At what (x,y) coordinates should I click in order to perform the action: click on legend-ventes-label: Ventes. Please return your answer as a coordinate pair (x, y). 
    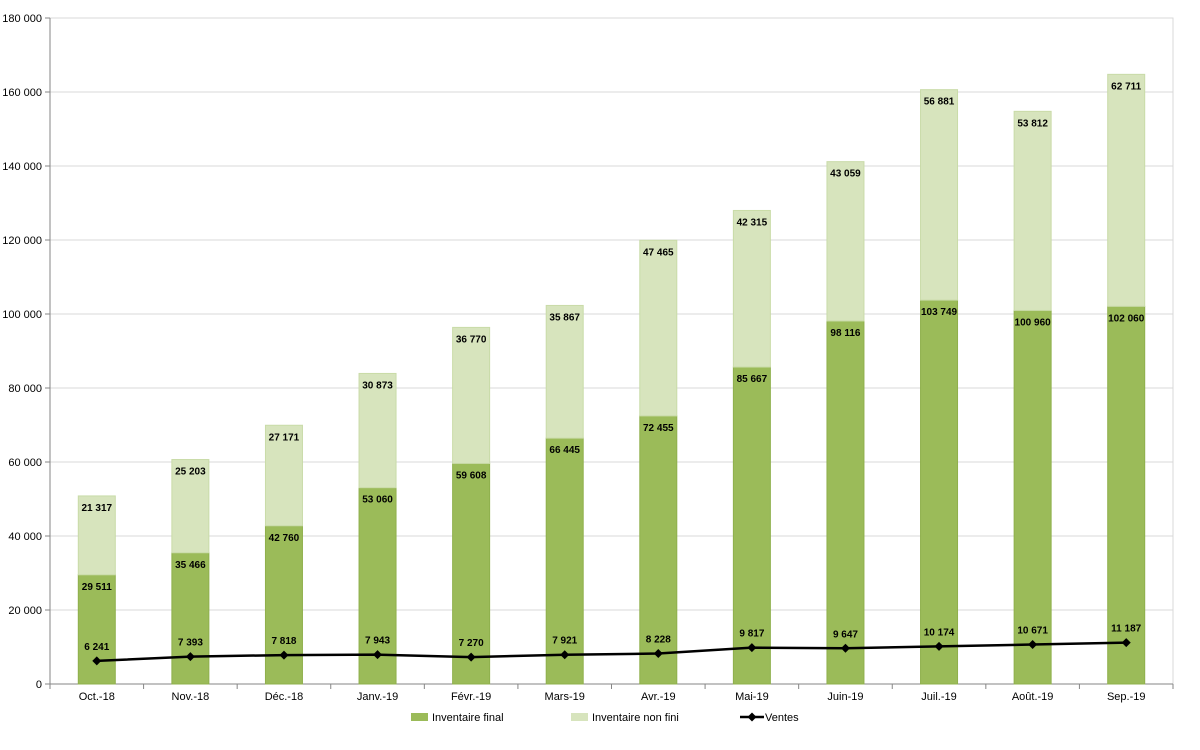
    Looking at the image, I should click on (782, 718).